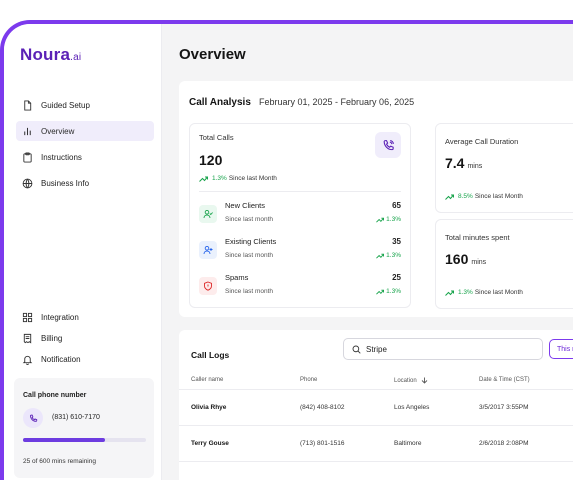  I want to click on sidebar-item-instructions: Instructions, so click(85, 157).